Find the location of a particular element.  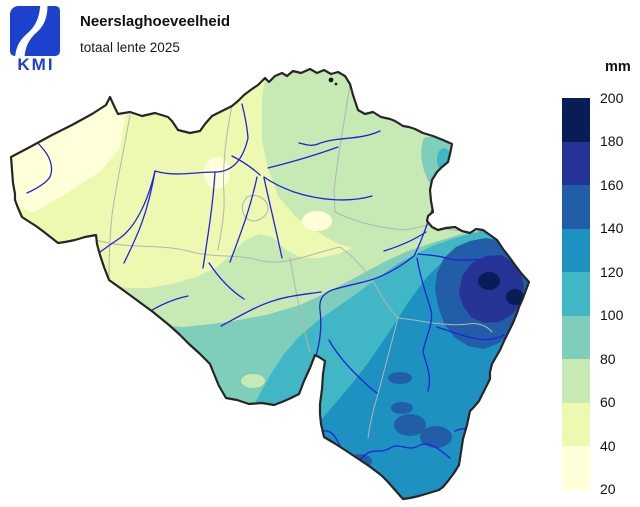

river-schelde-upper is located at coordinates (139, 217).